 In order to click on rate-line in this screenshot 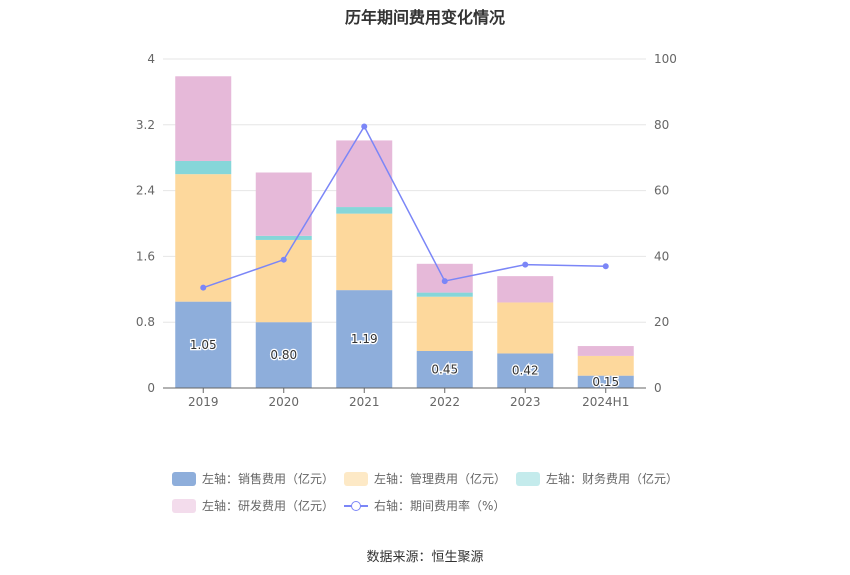, I will do `click(404, 206)`.